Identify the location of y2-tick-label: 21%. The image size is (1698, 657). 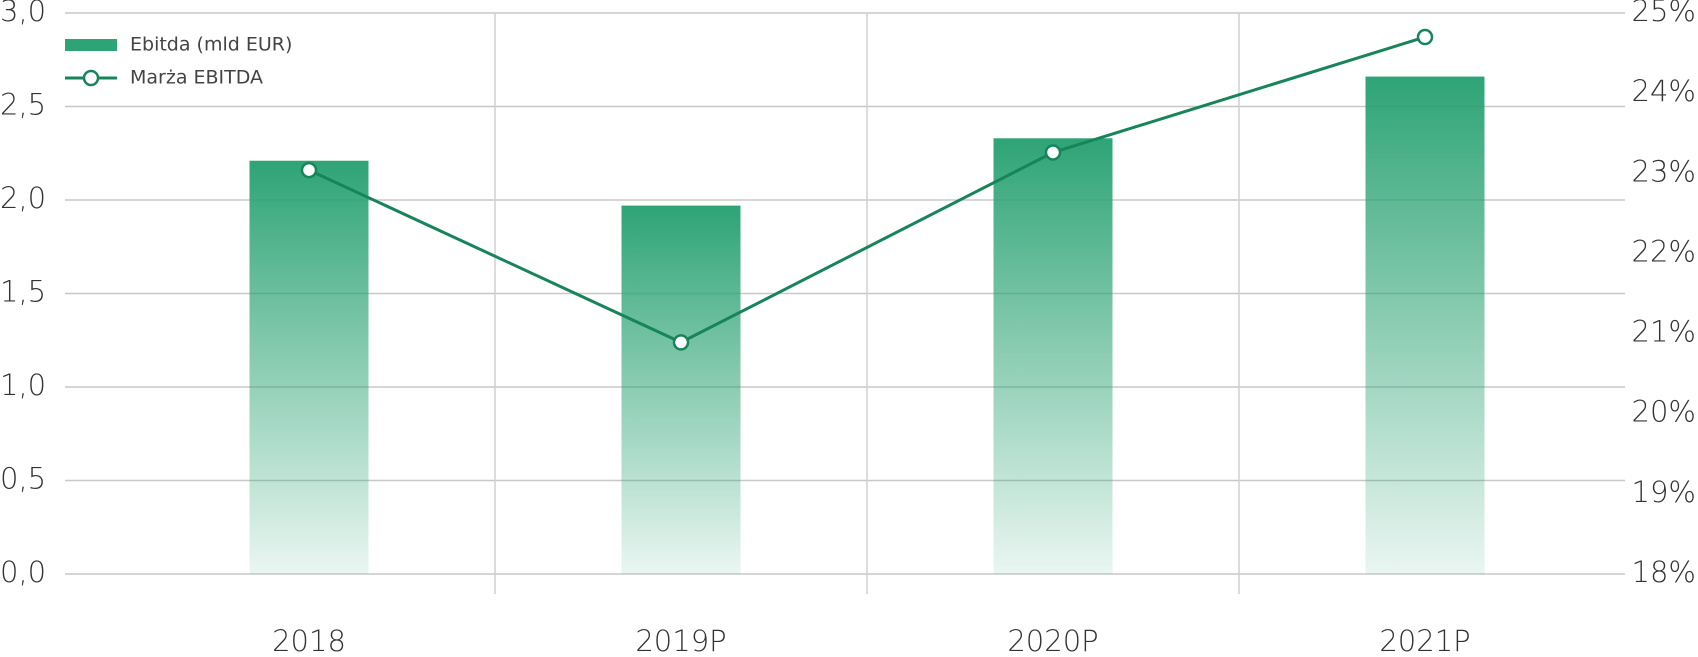
(1664, 332).